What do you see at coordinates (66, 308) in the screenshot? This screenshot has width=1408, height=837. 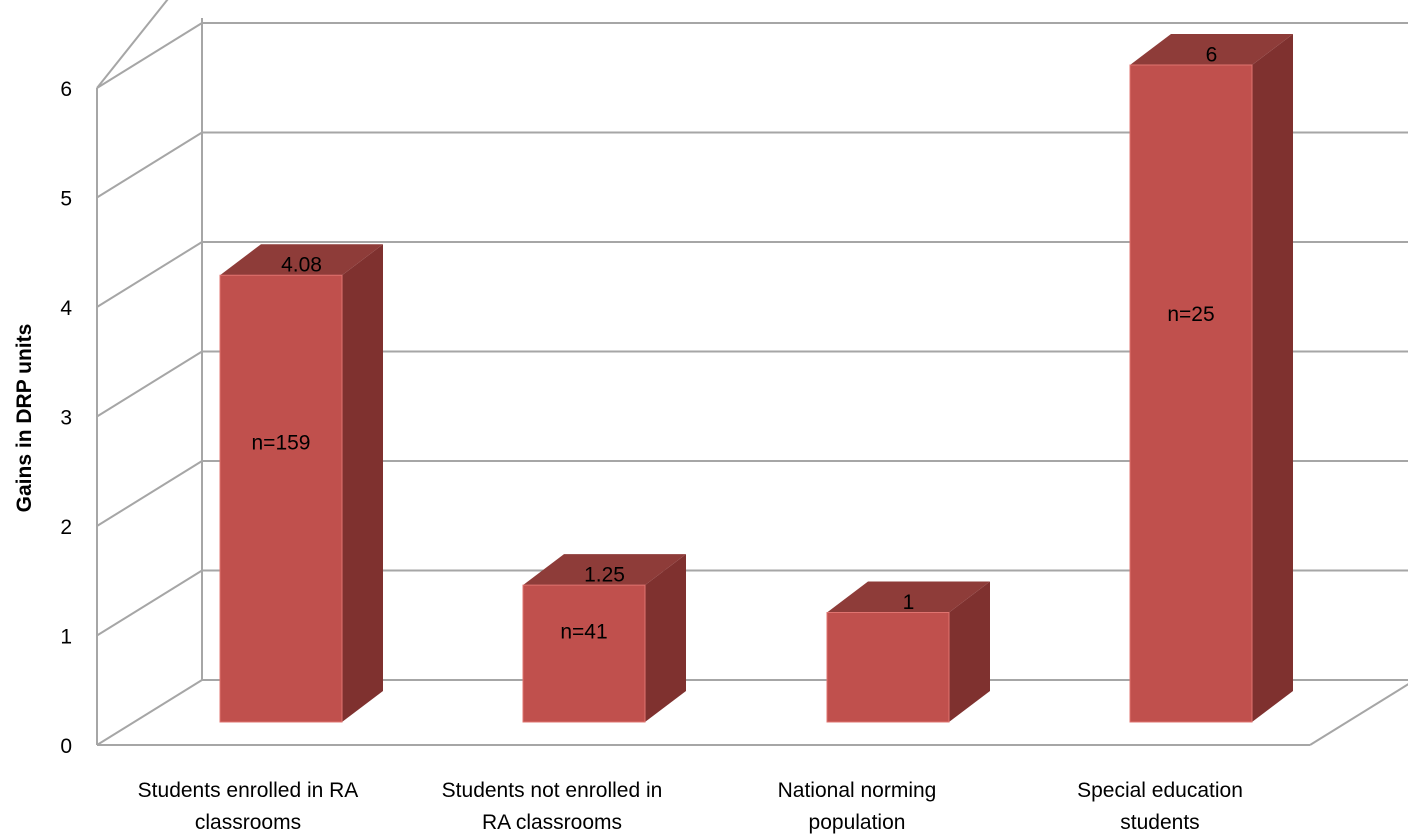 I see `y-tick-label: 4` at bounding box center [66, 308].